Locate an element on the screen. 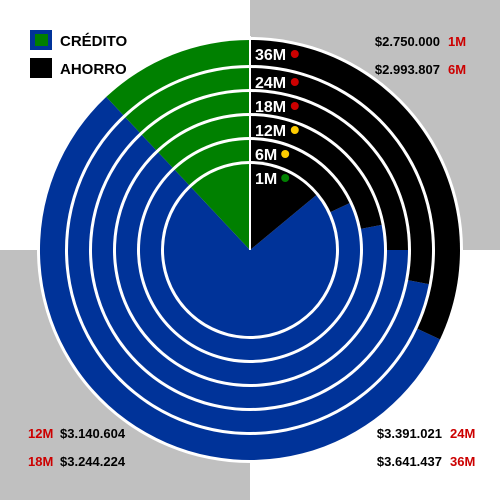 This screenshot has width=500, height=500. corner-values-top-right: $2.750.000 1M $2.993.807 6M is located at coordinates (420, 55).